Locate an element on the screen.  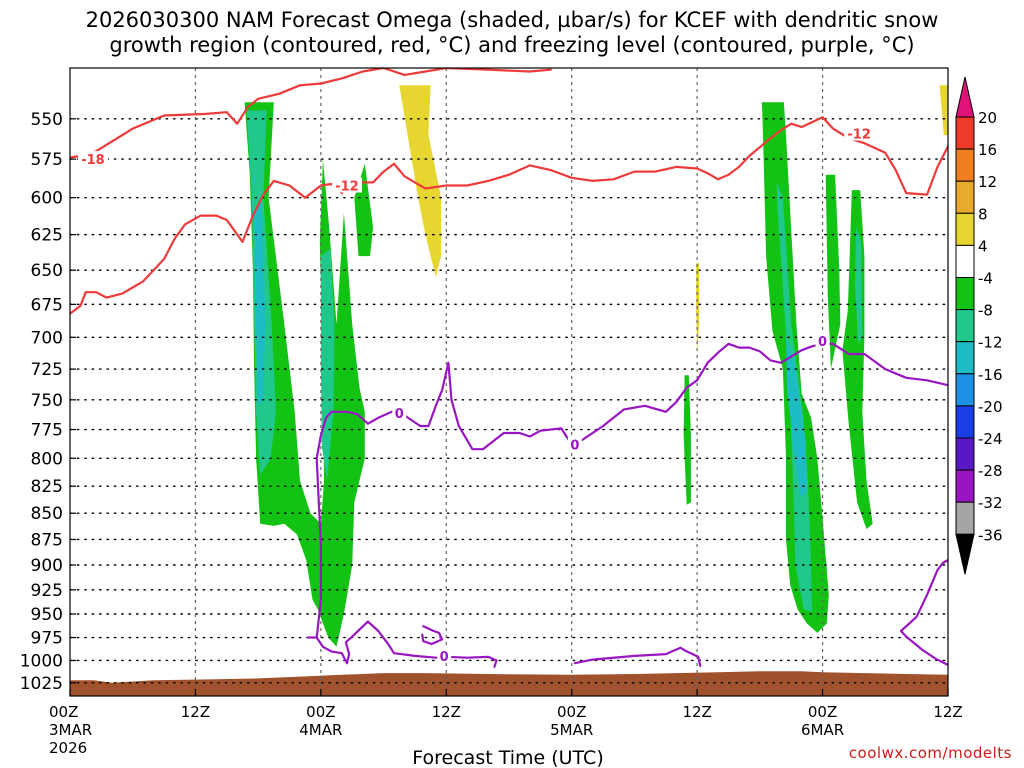
contour-label-5: 0 is located at coordinates (822, 342).